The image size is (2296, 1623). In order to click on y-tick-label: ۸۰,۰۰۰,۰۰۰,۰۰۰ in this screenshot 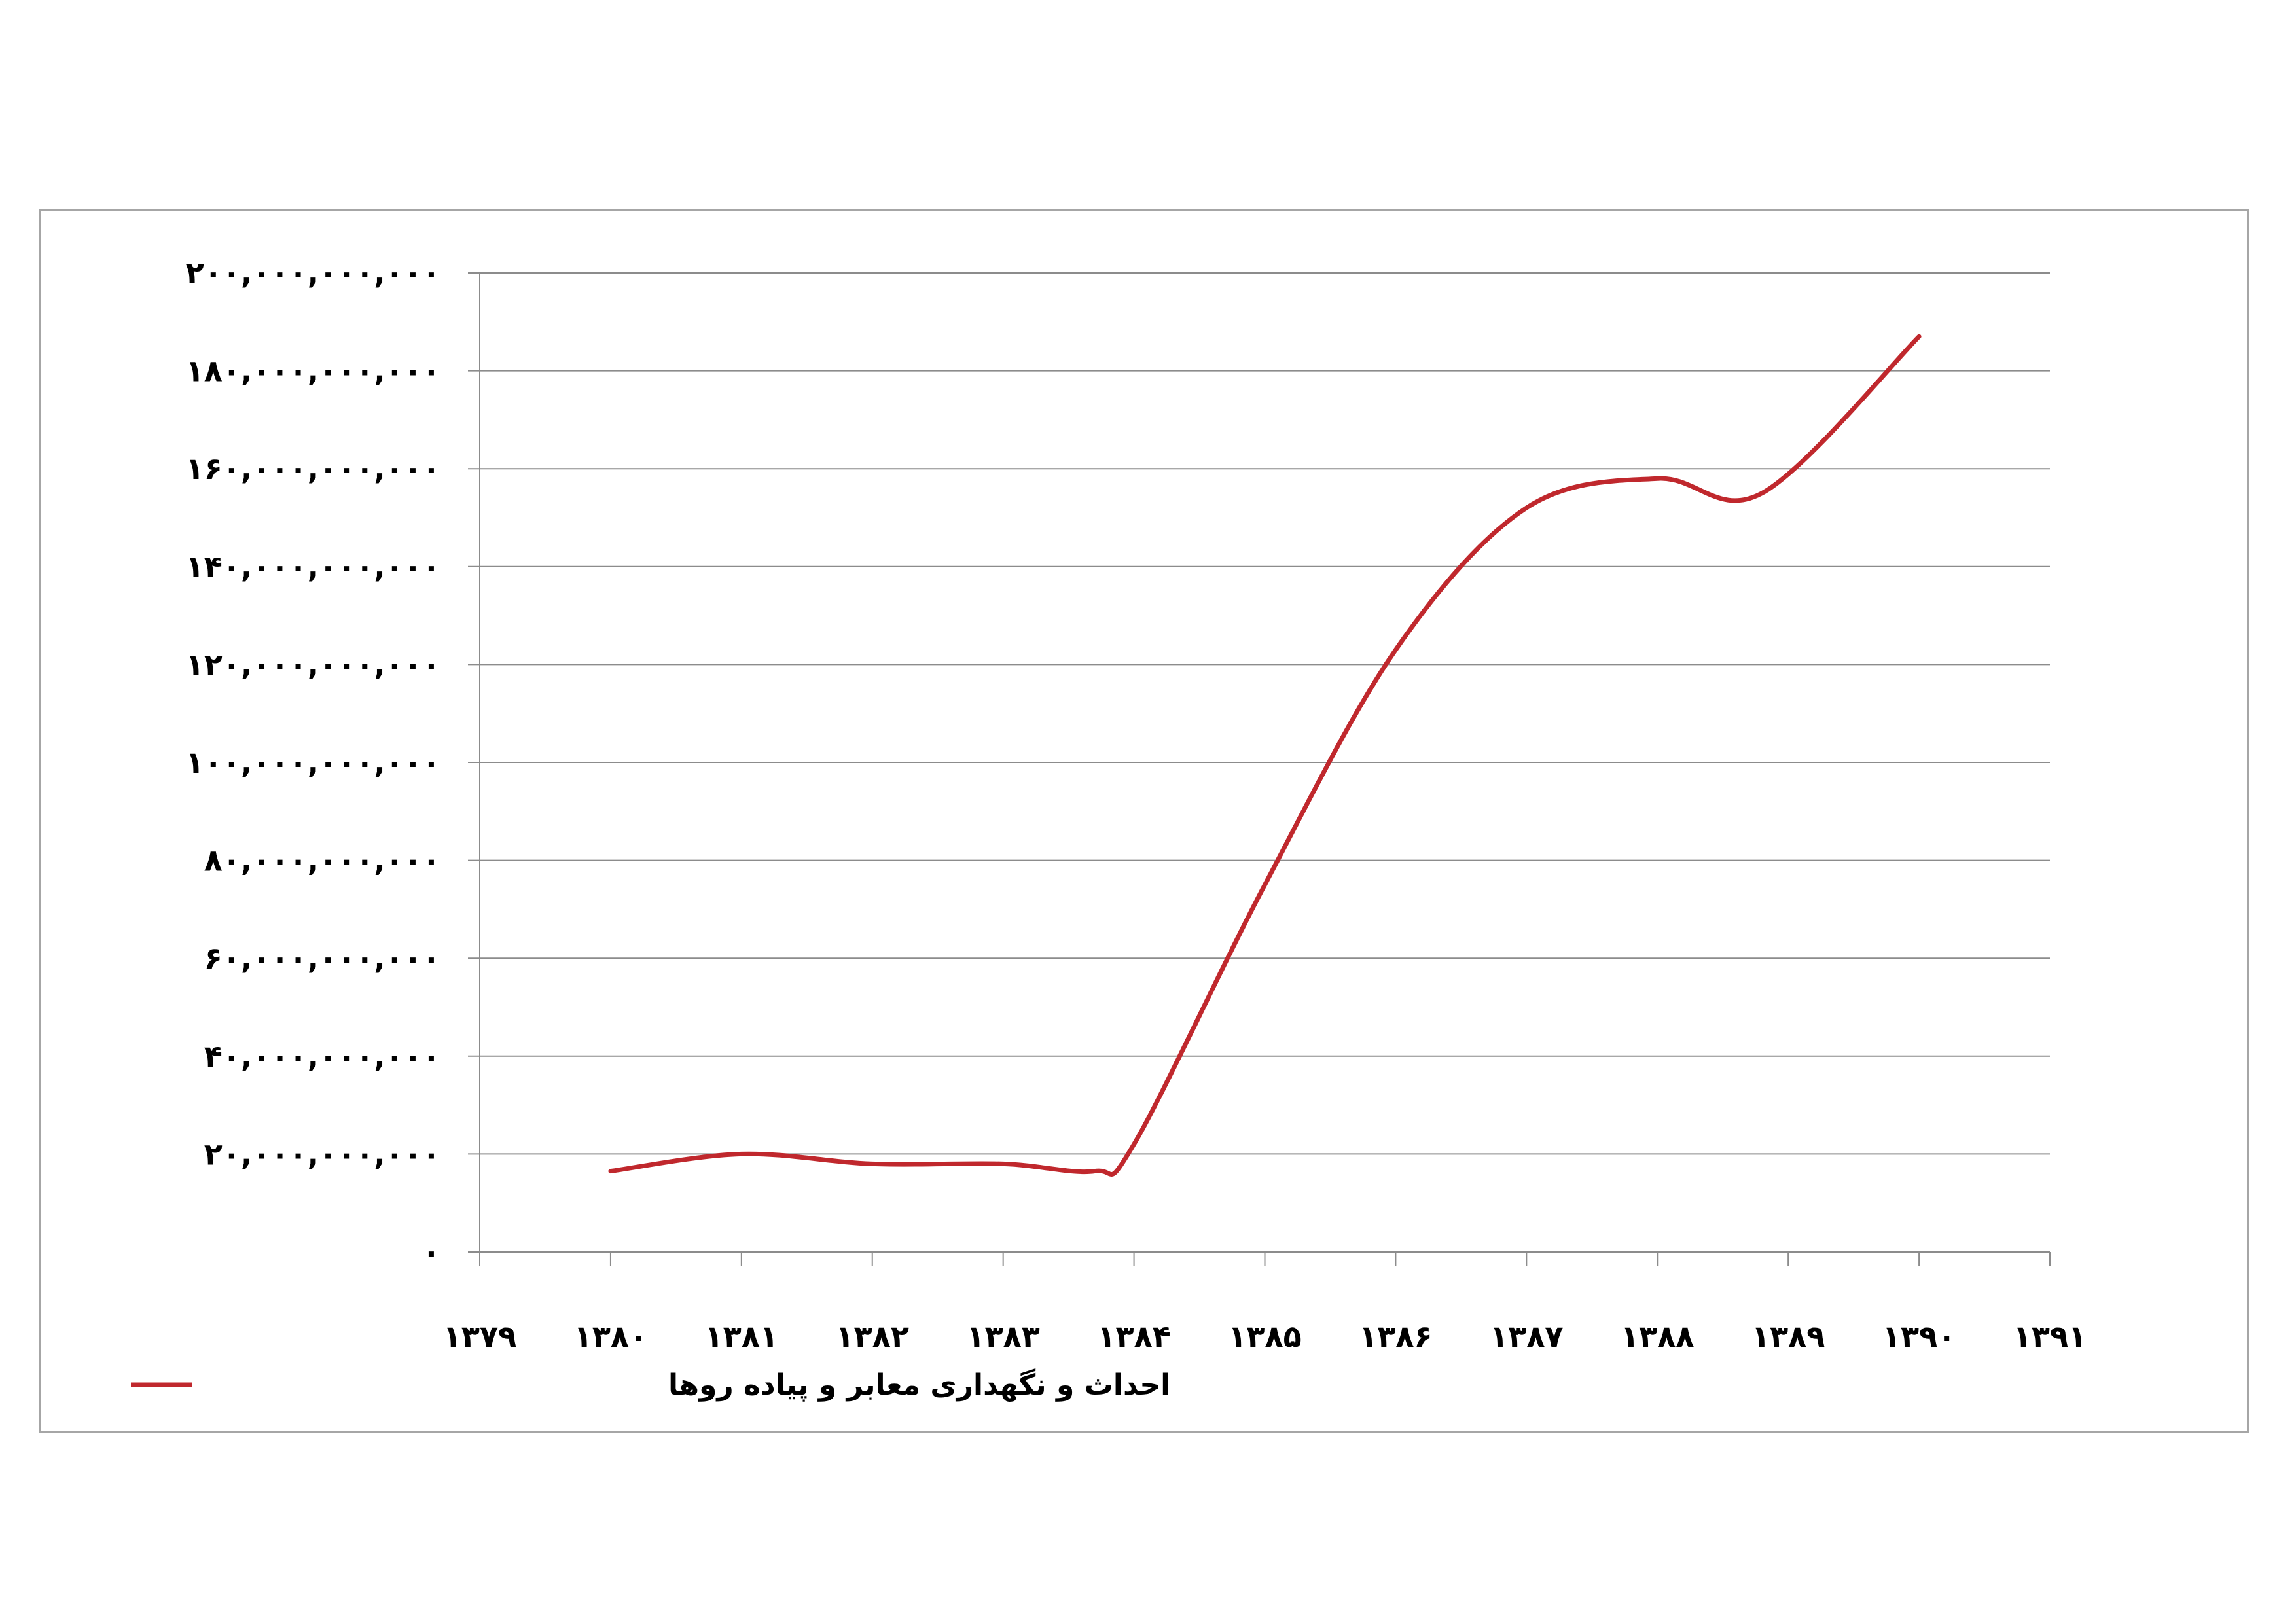, I will do `click(322, 860)`.